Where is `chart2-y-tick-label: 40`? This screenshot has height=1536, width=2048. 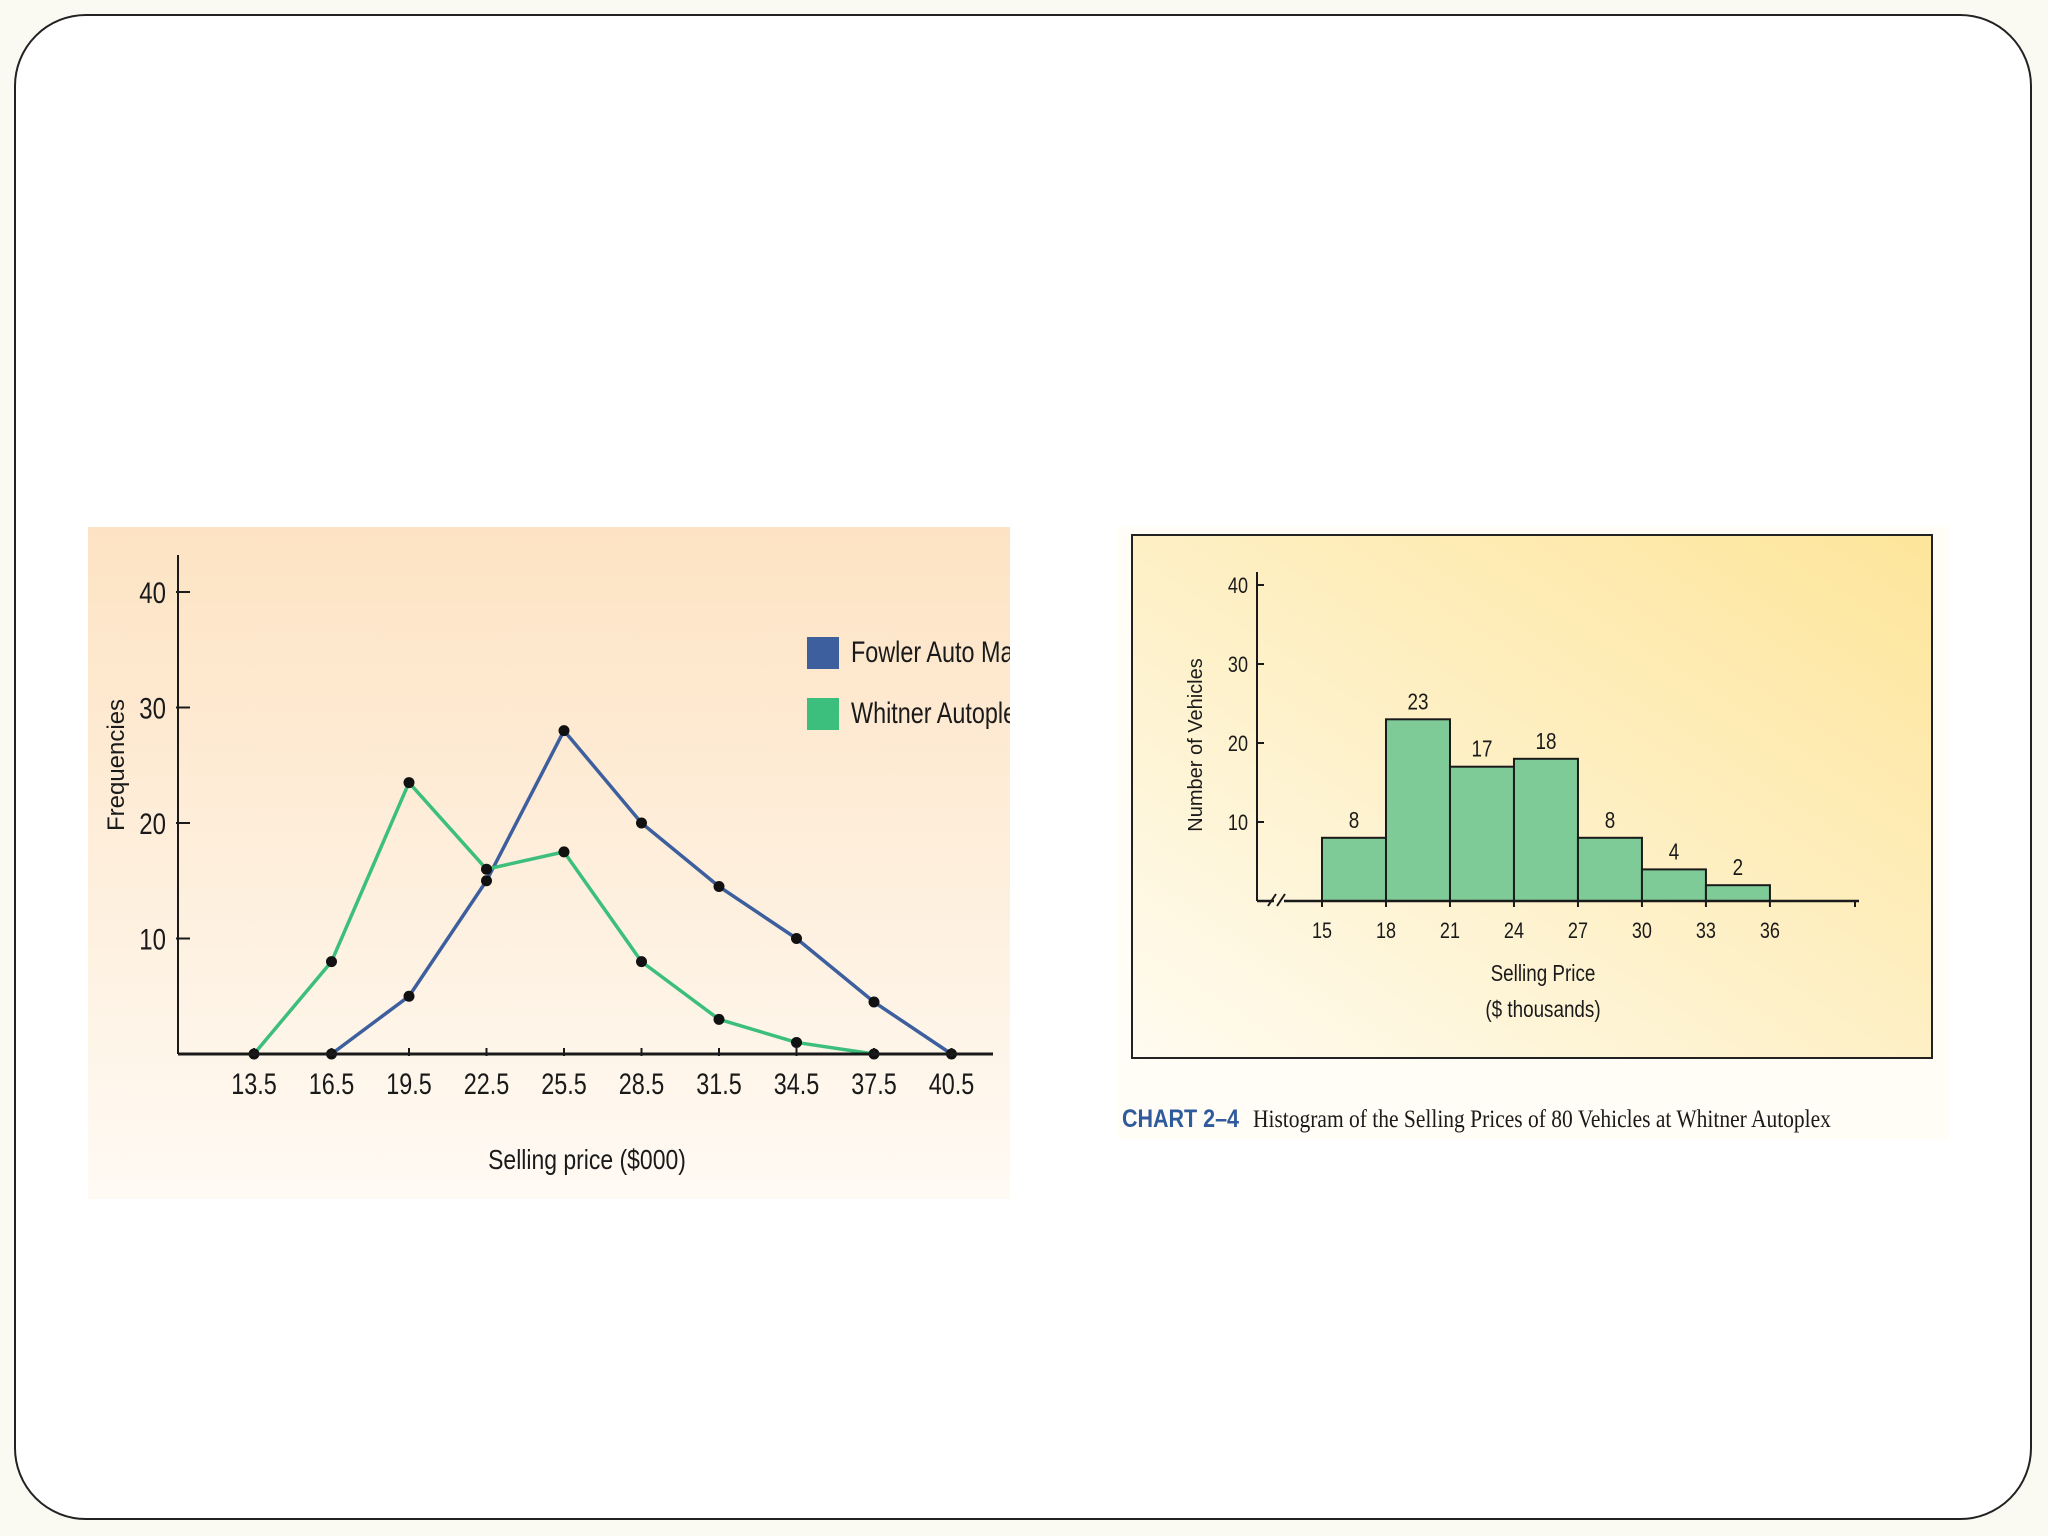
chart2-y-tick-label: 40 is located at coordinates (1238, 586).